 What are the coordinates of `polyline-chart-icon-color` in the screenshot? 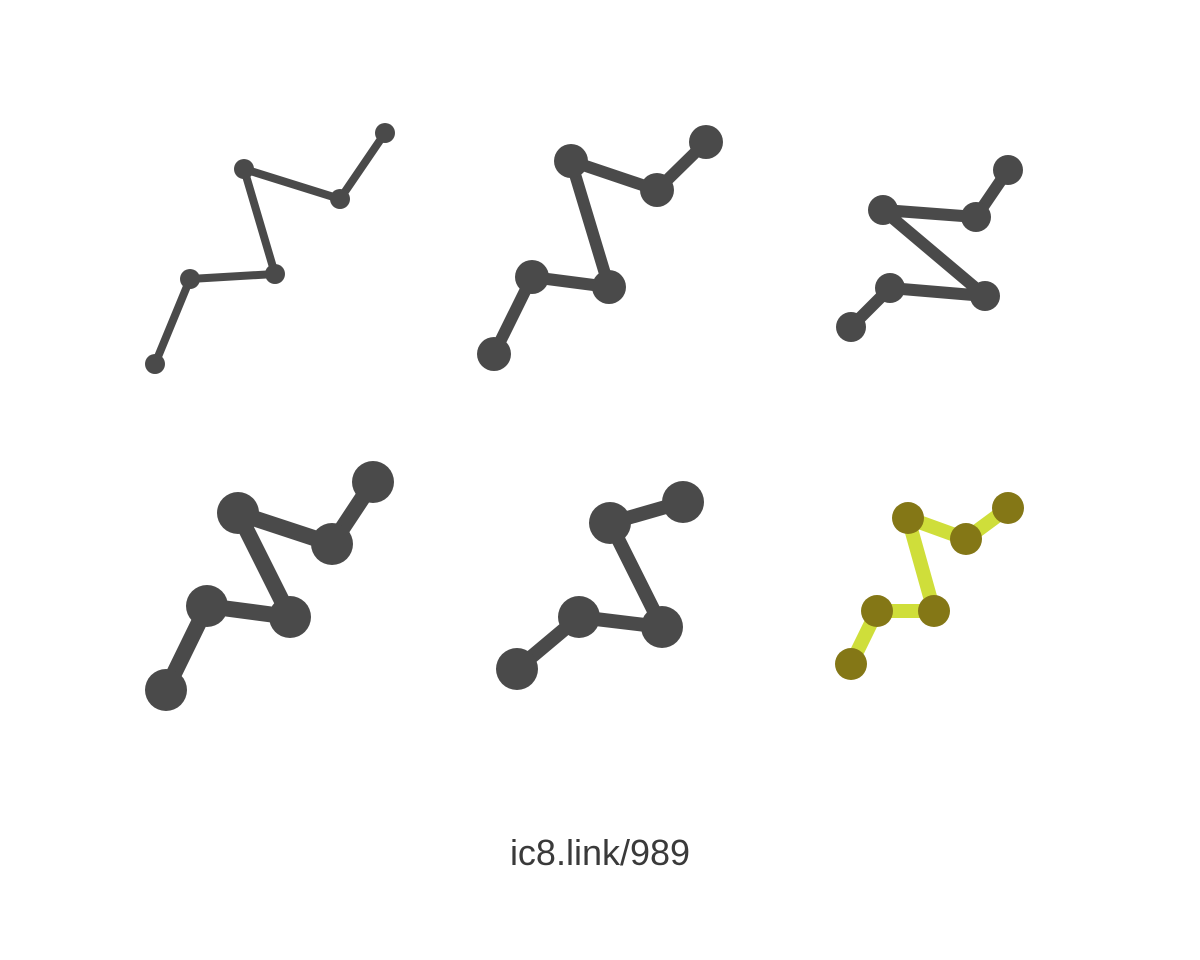 It's located at (929, 586).